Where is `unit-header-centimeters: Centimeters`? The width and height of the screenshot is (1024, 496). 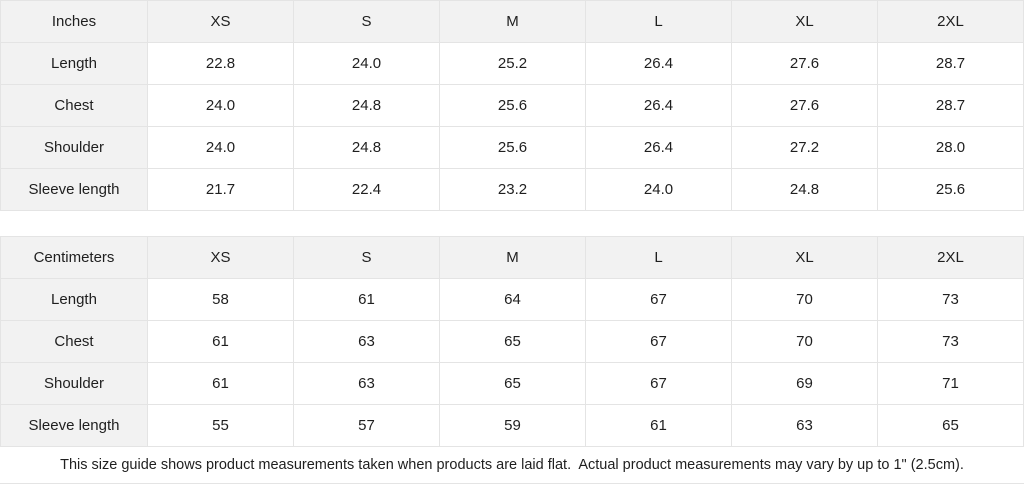 unit-header-centimeters: Centimeters is located at coordinates (74, 257).